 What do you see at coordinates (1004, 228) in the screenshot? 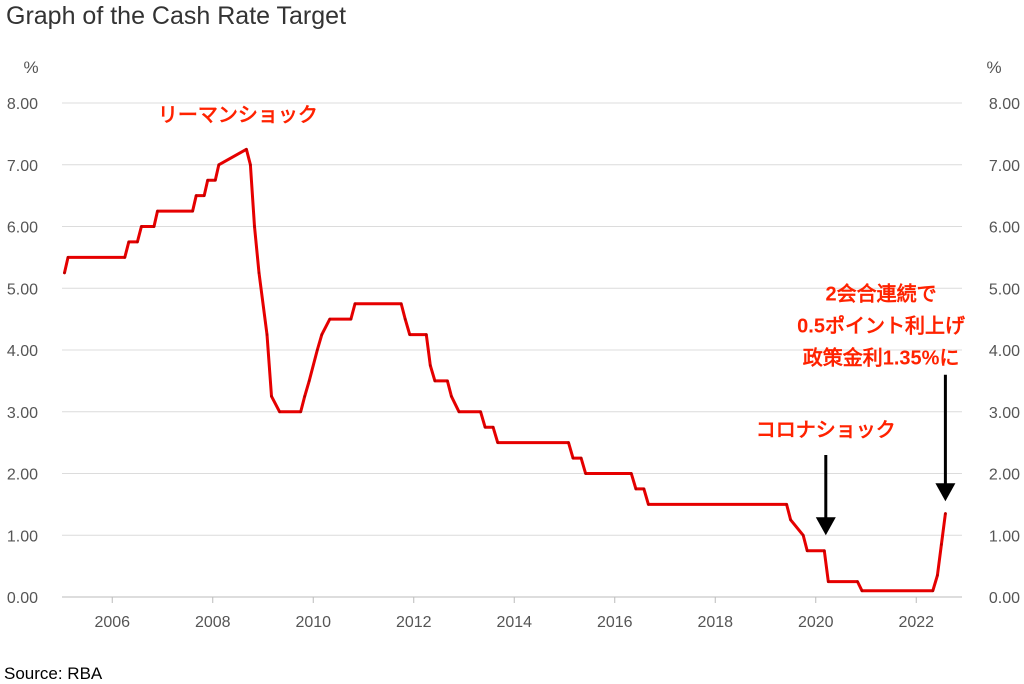
I see `y-tick-label-right: 6.00` at bounding box center [1004, 228].